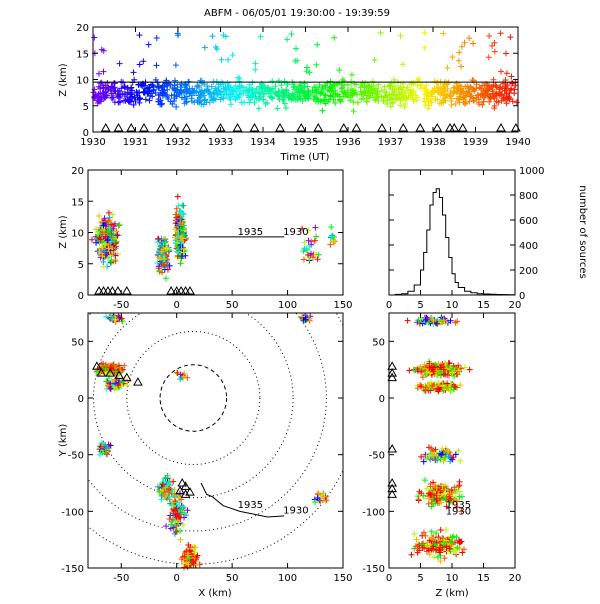 This screenshot has width=600, height=604. What do you see at coordinates (242, 500) in the screenshot?
I see `plan-view-track` at bounding box center [242, 500].